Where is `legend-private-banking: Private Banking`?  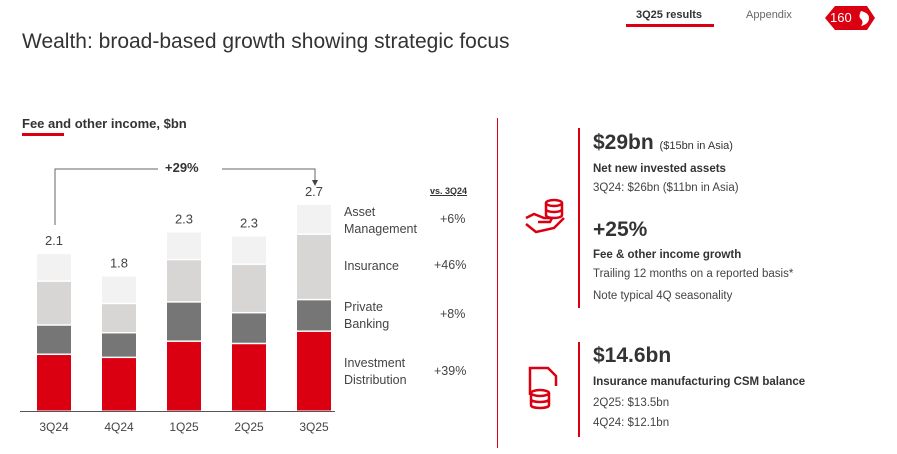 legend-private-banking: Private Banking is located at coordinates (367, 315).